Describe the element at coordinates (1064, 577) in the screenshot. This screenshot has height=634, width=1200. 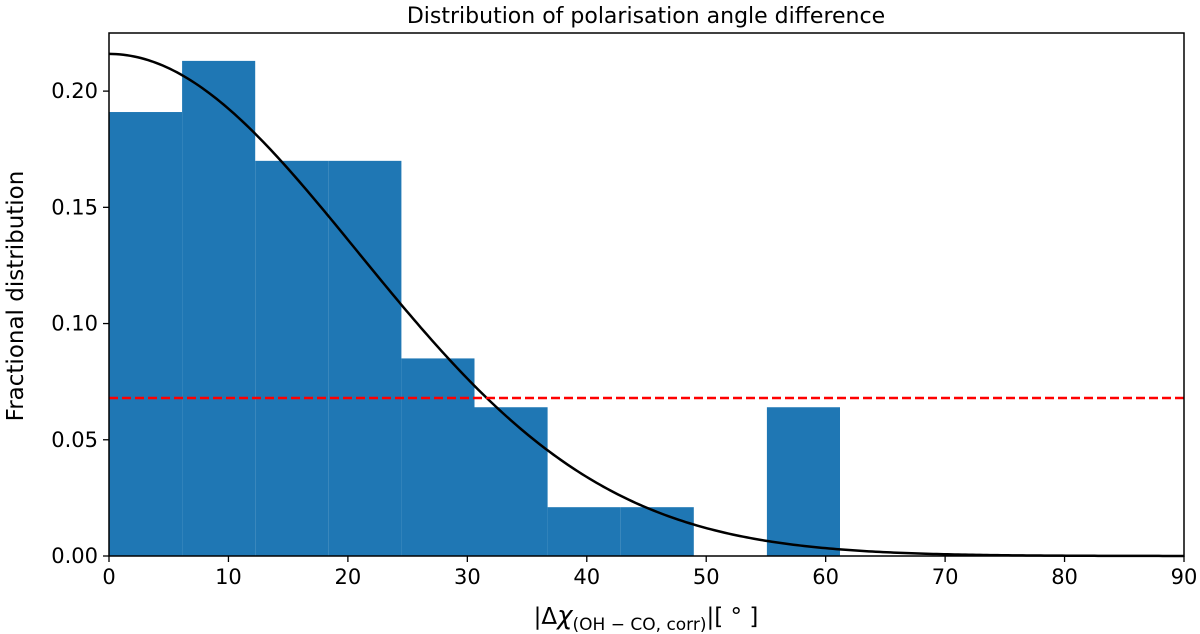
I see `x-tick-label: 80` at that location.